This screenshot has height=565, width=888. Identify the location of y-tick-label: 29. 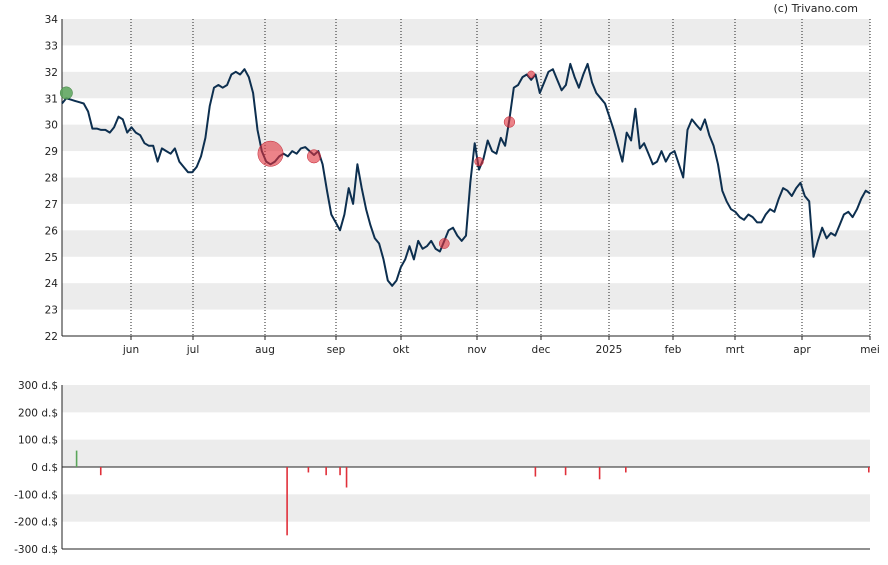
(51, 152).